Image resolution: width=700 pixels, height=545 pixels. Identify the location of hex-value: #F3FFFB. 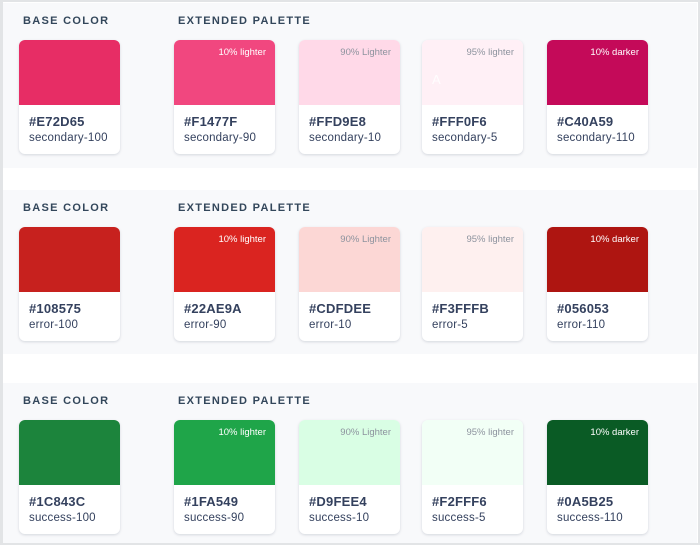
(461, 308).